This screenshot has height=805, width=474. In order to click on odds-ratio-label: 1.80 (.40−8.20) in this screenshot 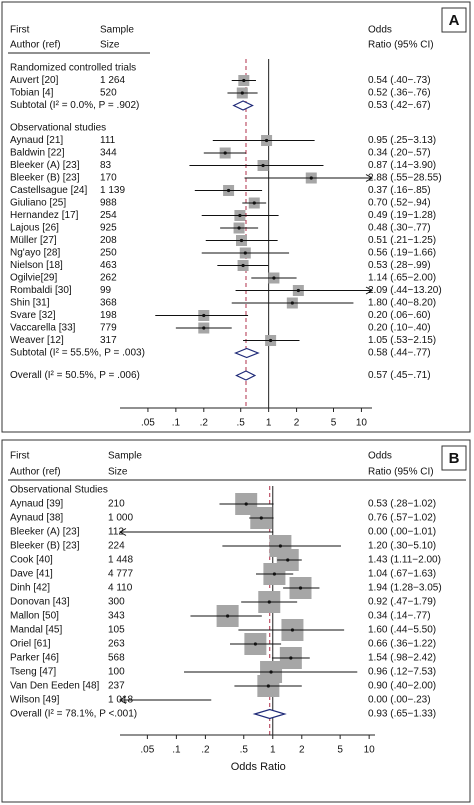, I will do `click(402, 303)`.